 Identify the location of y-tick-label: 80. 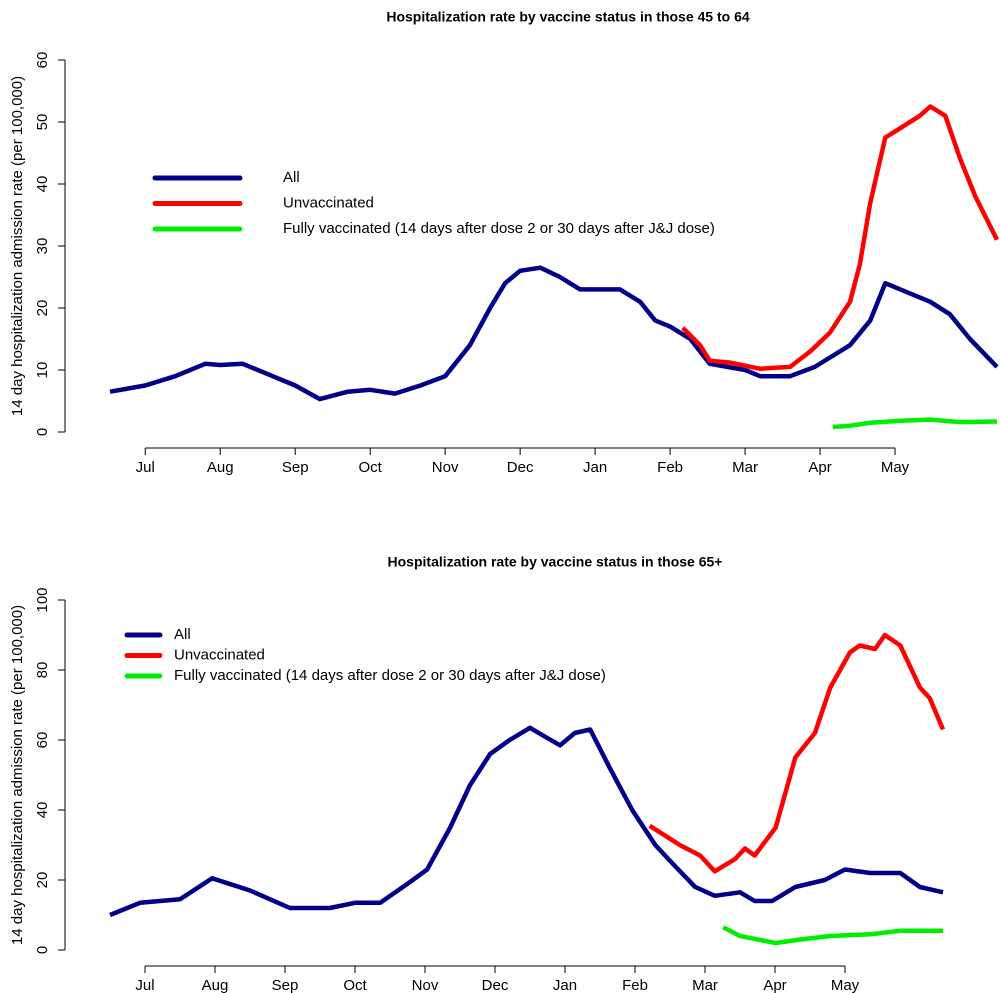
(42, 670).